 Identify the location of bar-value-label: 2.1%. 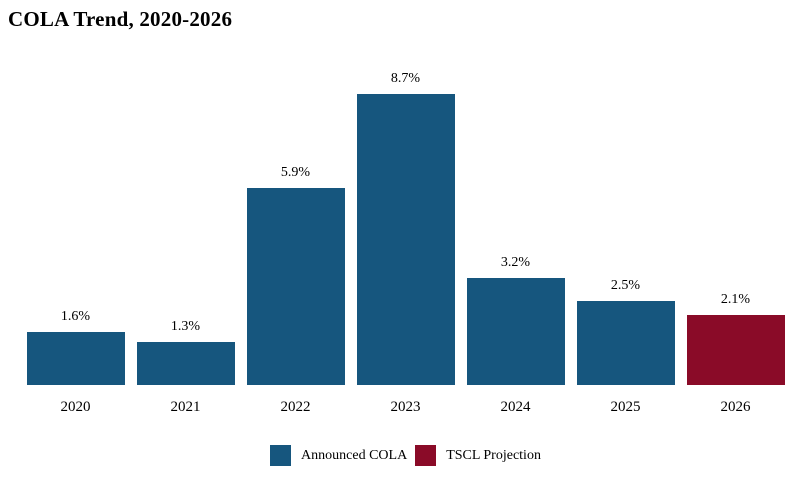
(735, 299).